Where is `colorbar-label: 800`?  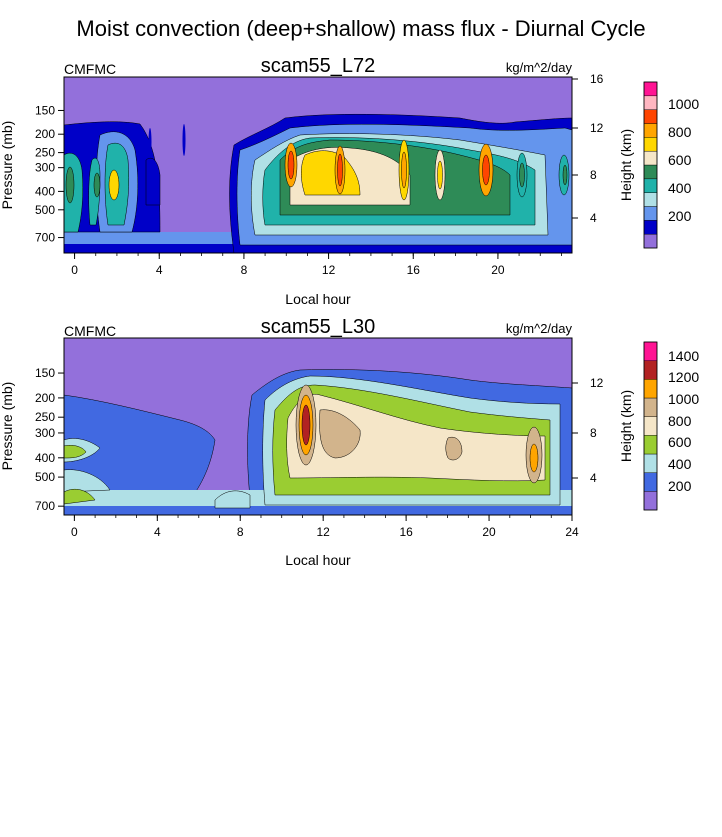
colorbar-label: 800 is located at coordinates (680, 132).